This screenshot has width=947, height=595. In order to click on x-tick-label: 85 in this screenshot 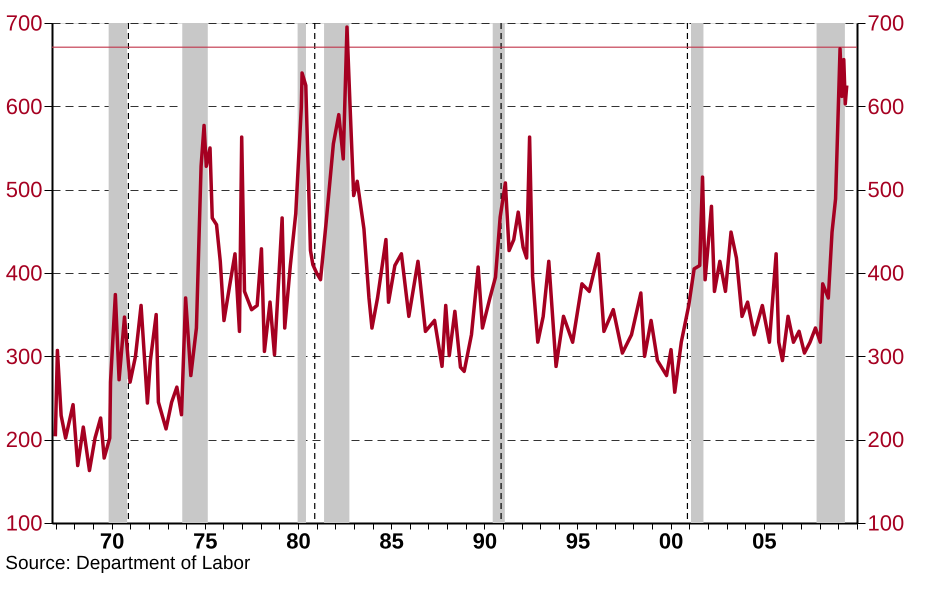, I will do `click(391, 541)`.